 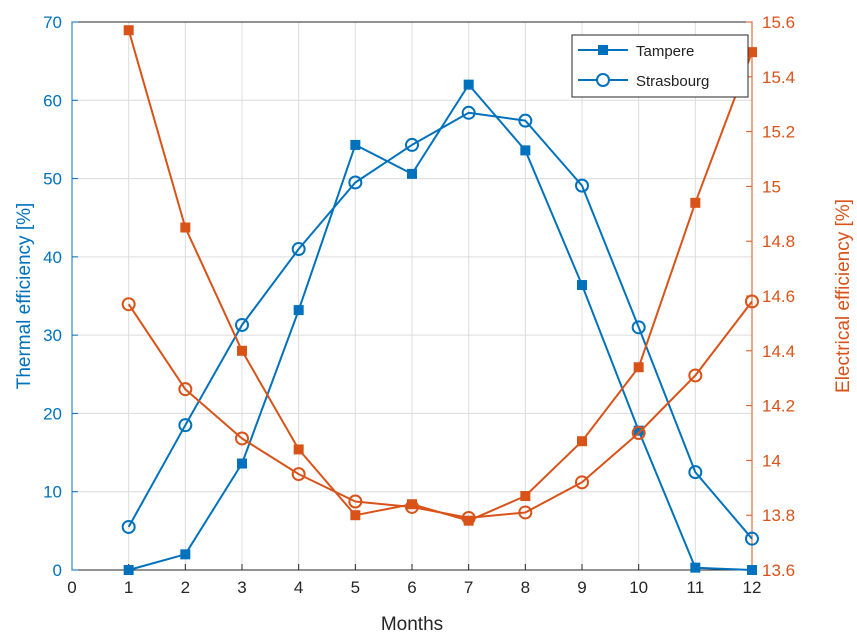 What do you see at coordinates (778, 570) in the screenshot?
I see `y-right-tick-label: 13.6` at bounding box center [778, 570].